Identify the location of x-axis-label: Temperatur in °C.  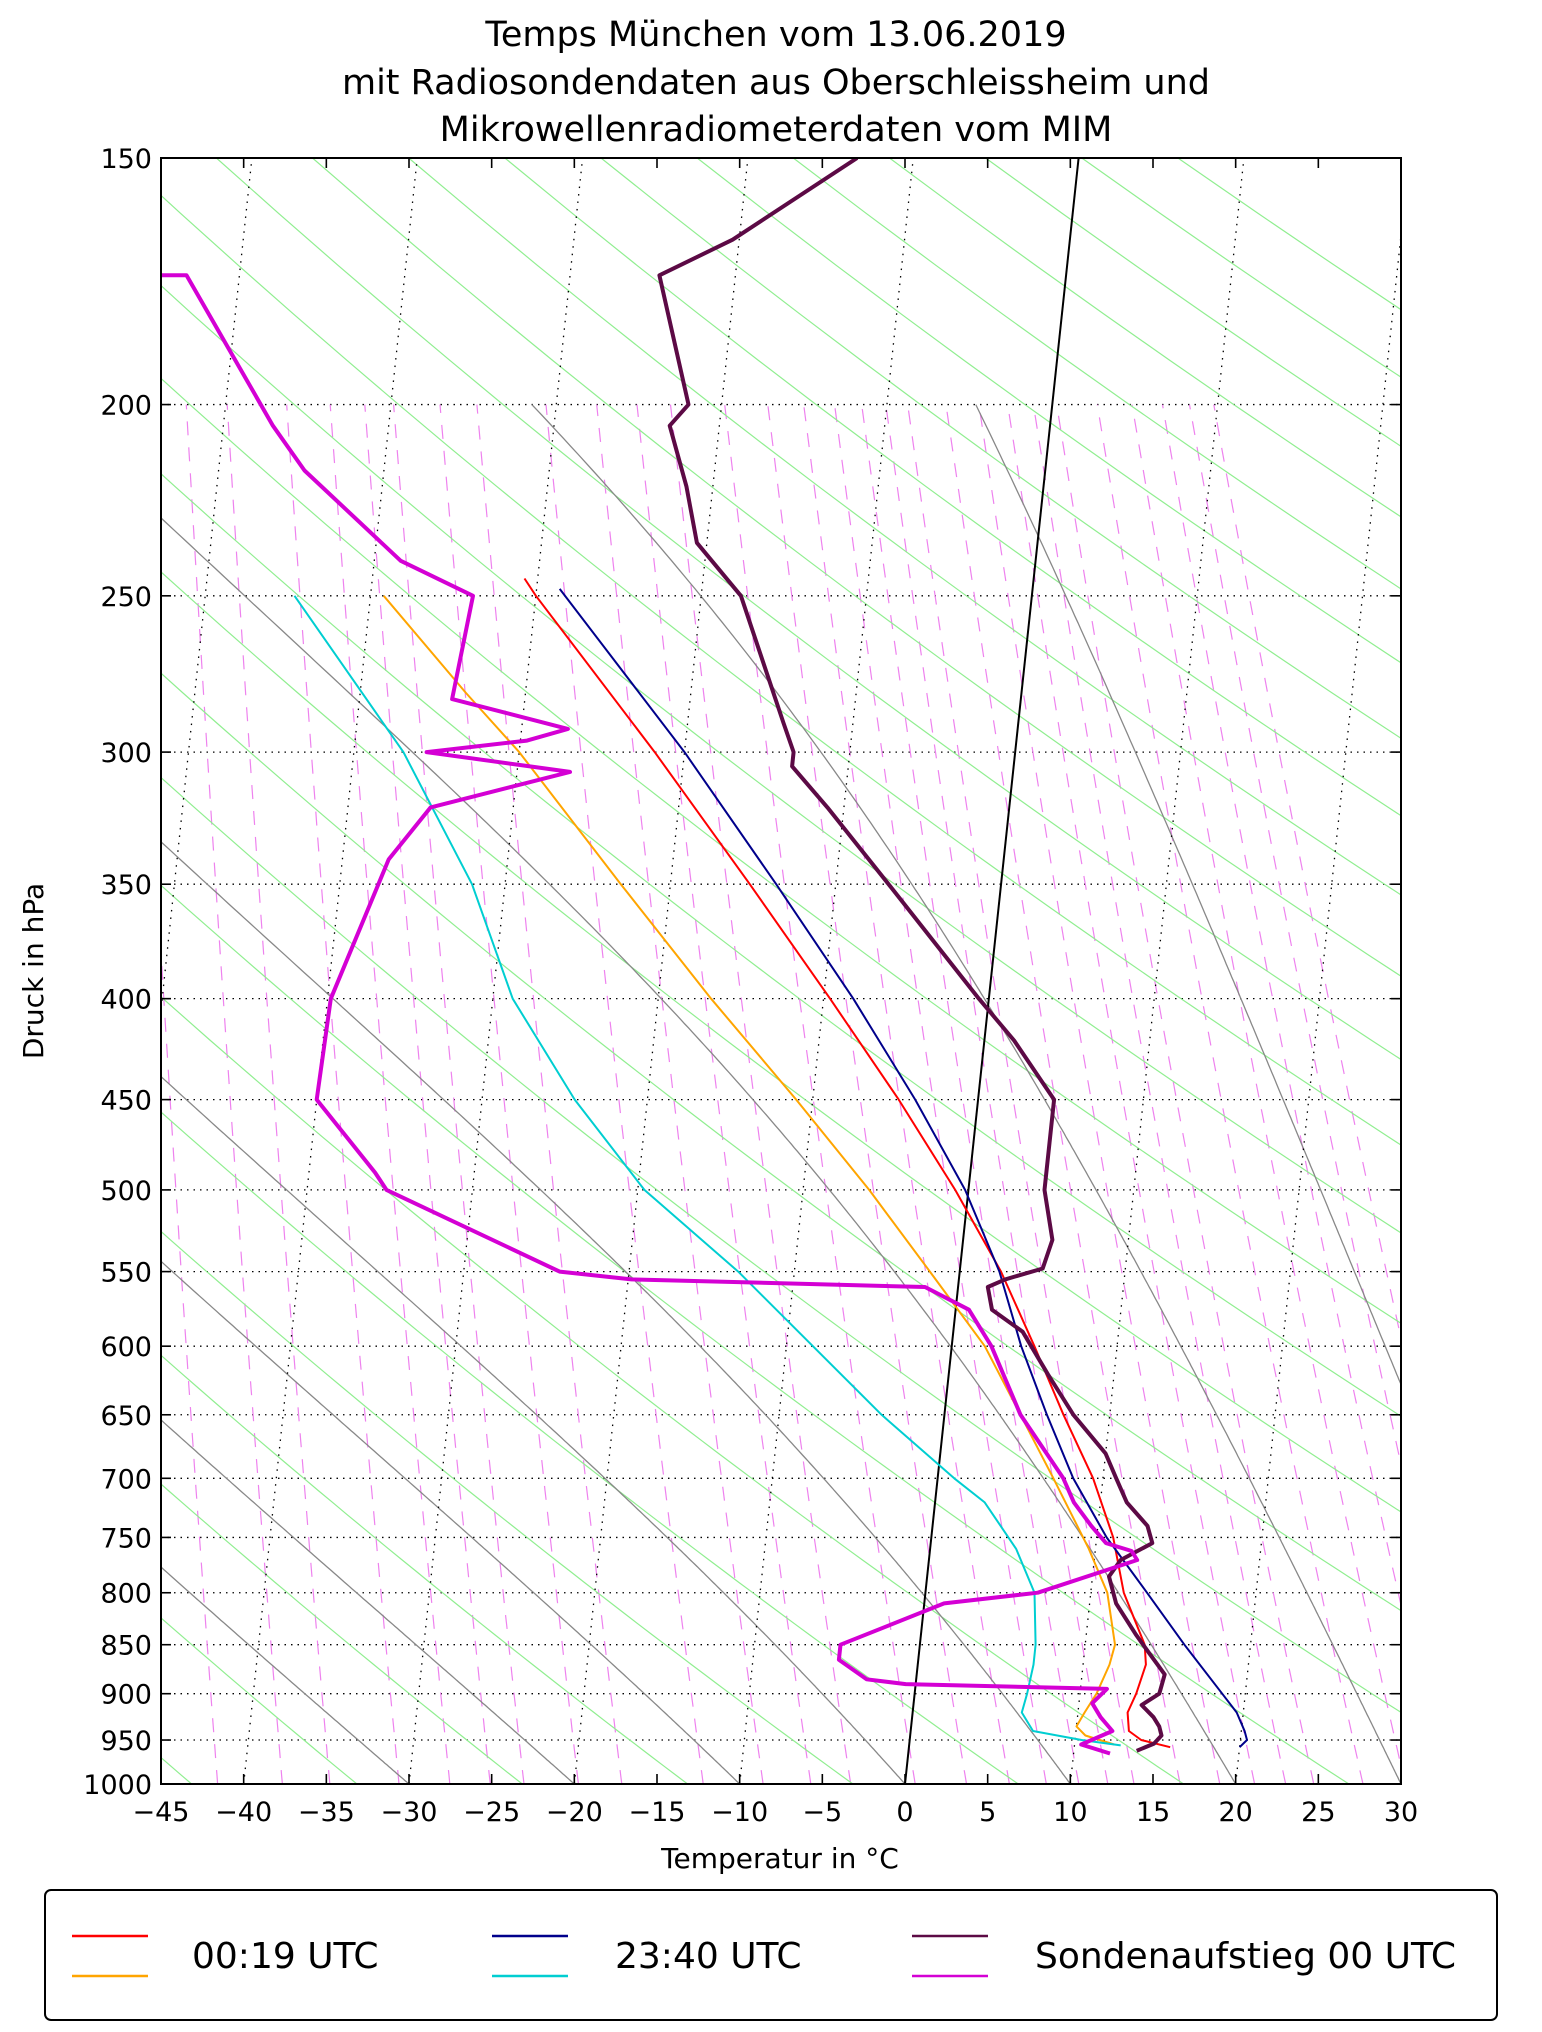
(779, 1858).